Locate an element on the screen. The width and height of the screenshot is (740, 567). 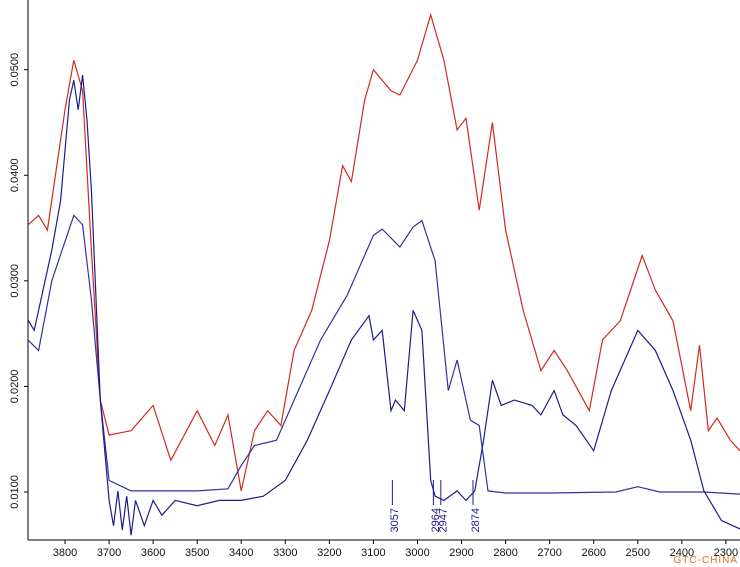
x-tick-label: 3400 is located at coordinates (241, 553).